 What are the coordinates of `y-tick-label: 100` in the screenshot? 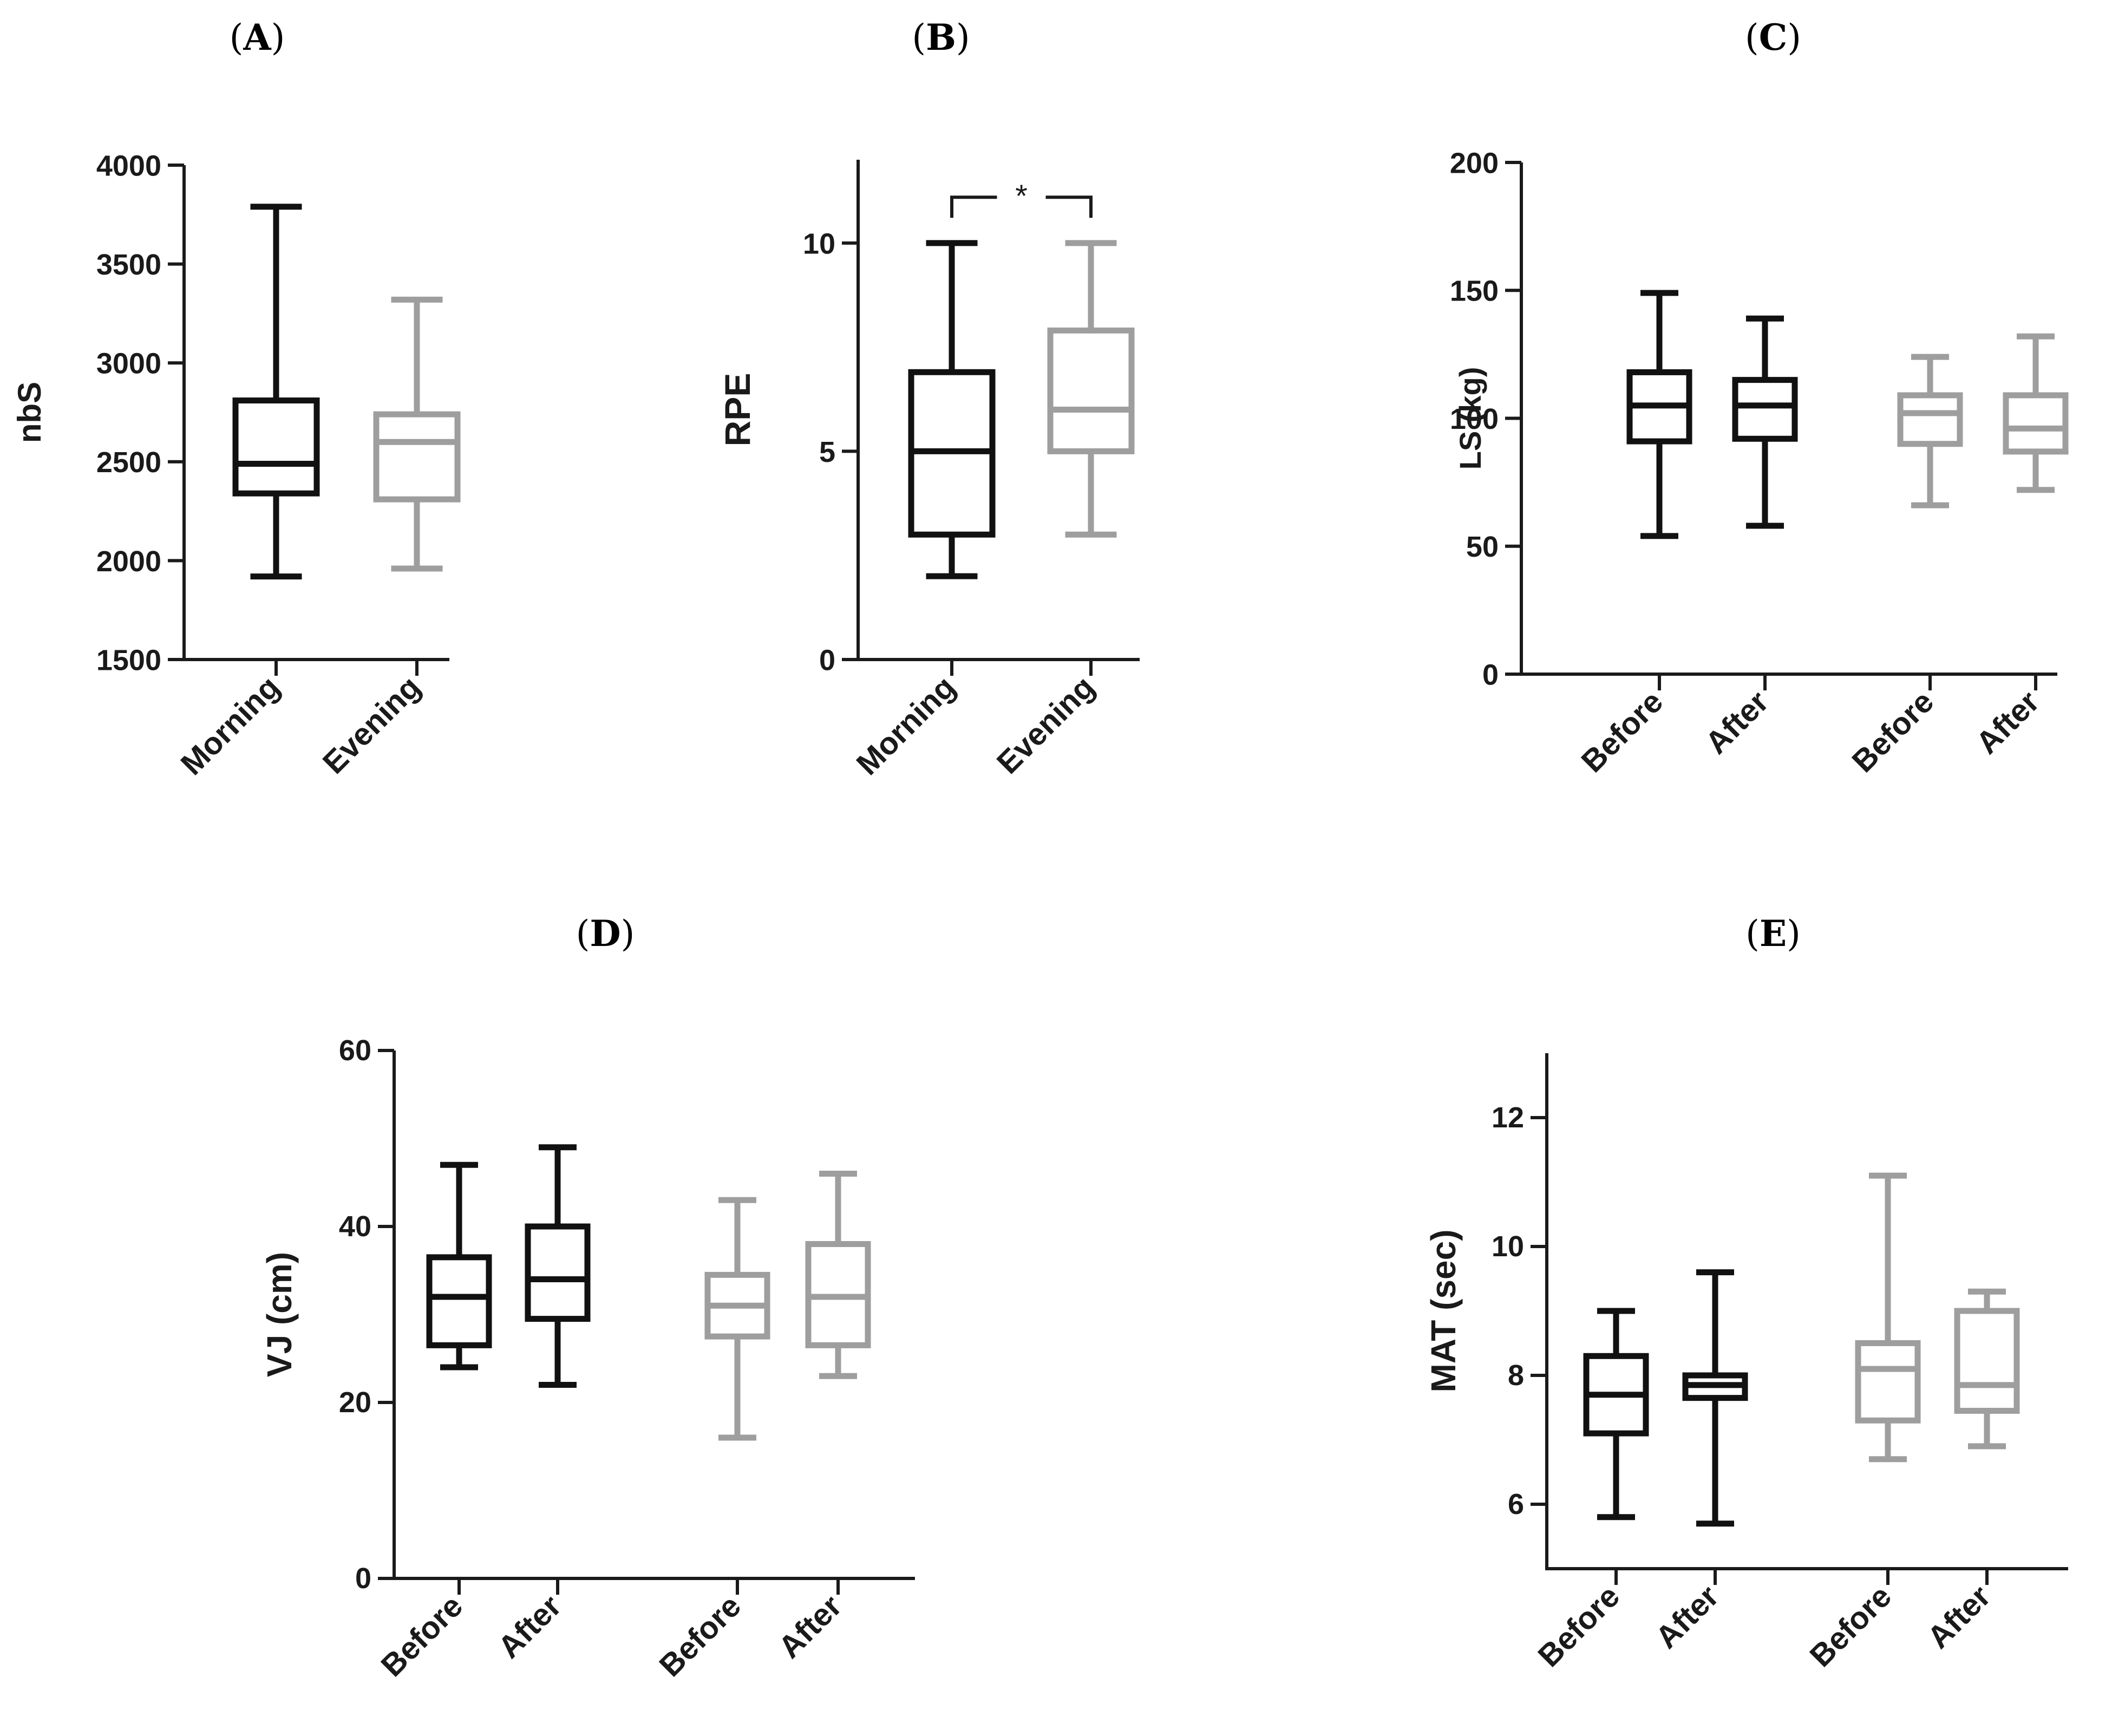 It's located at (1474, 419).